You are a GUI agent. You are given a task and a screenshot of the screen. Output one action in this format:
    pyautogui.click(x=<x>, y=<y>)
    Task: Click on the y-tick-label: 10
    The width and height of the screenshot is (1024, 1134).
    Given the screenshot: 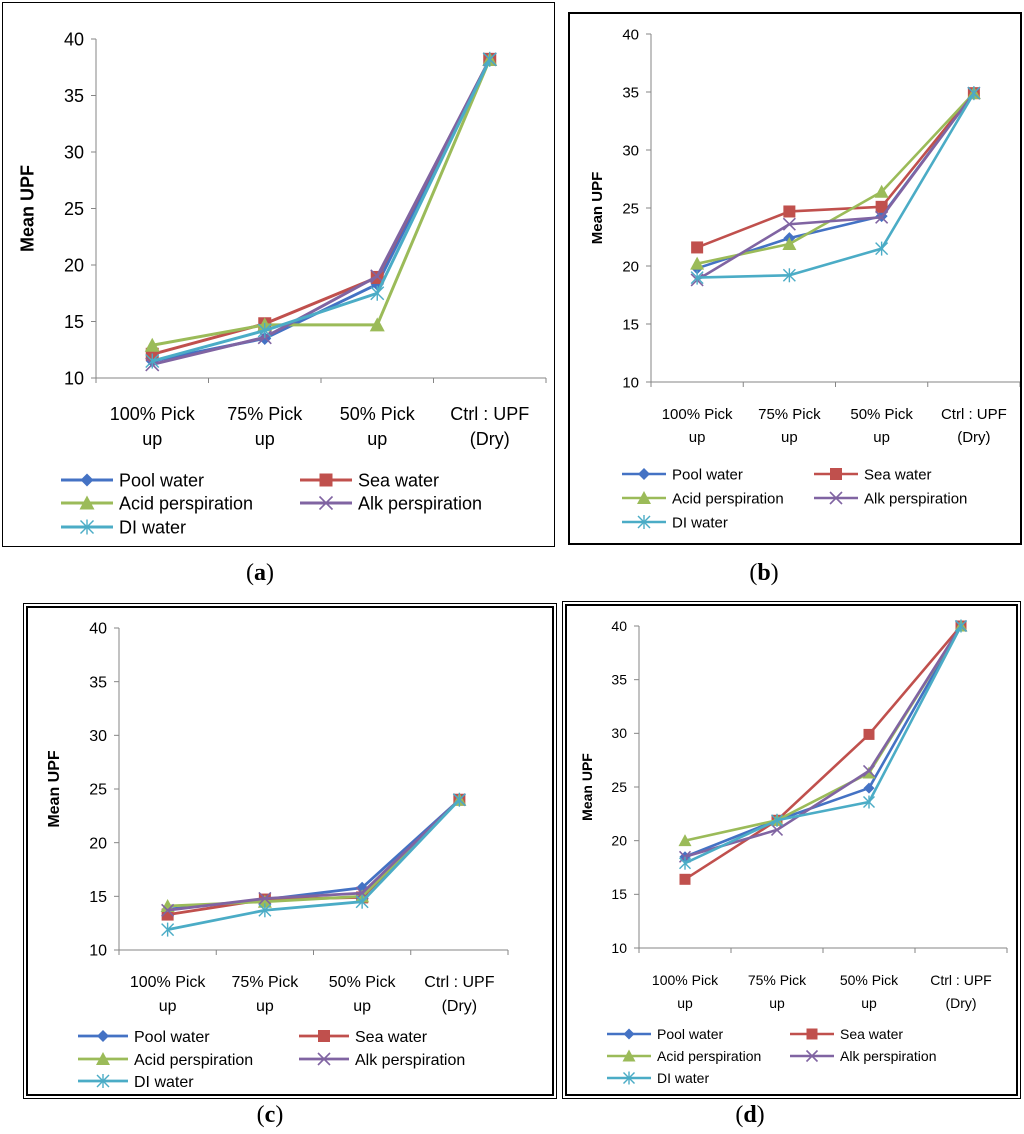 What is the action you would take?
    pyautogui.click(x=619, y=948)
    